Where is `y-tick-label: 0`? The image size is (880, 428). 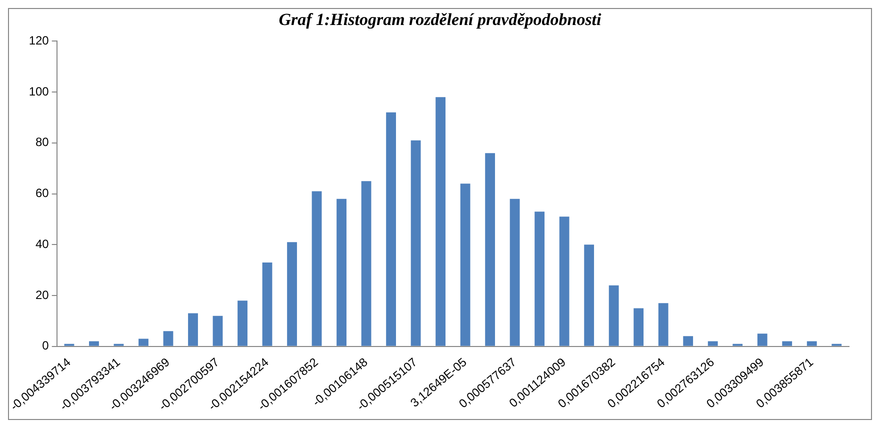
y-tick-label: 0 is located at coordinates (46, 345).